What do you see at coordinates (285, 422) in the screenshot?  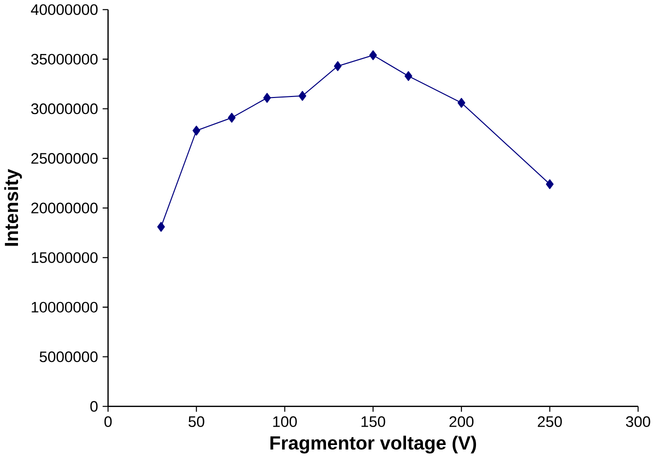 I see `x-tick-label: 100` at bounding box center [285, 422].